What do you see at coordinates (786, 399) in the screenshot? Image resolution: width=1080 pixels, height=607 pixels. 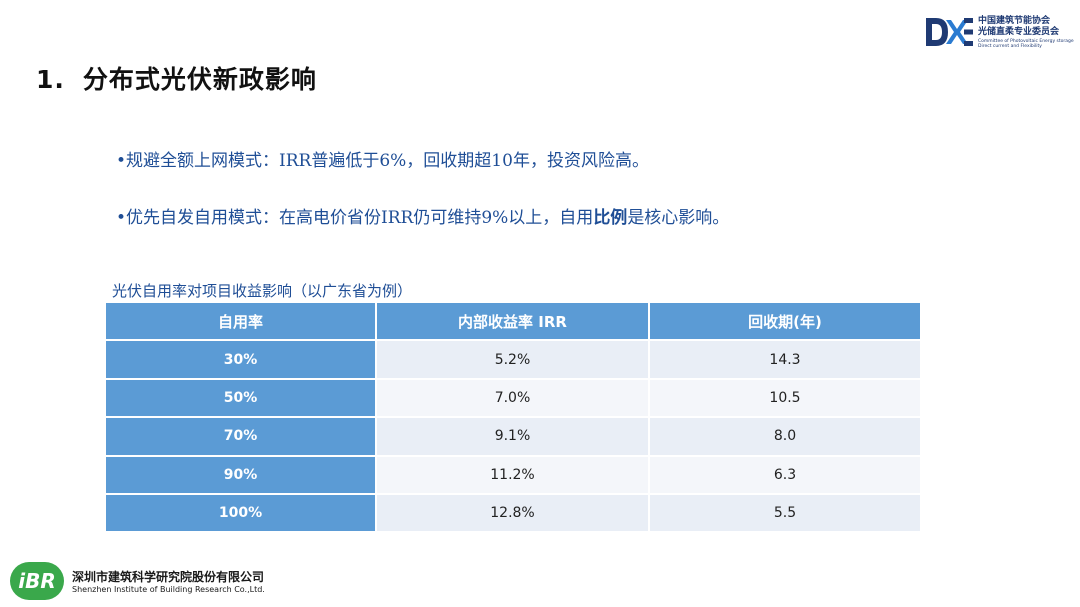 I see `payback-cell: 10.5` at bounding box center [786, 399].